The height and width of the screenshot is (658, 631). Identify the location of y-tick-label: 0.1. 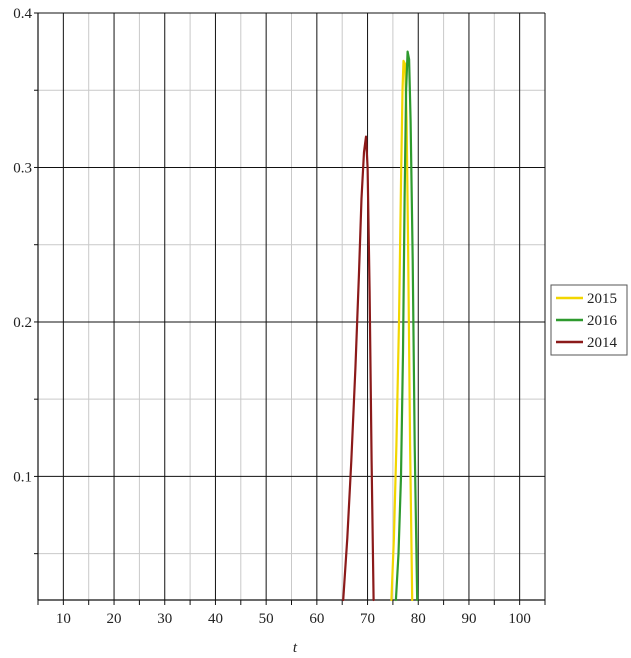
(22, 477).